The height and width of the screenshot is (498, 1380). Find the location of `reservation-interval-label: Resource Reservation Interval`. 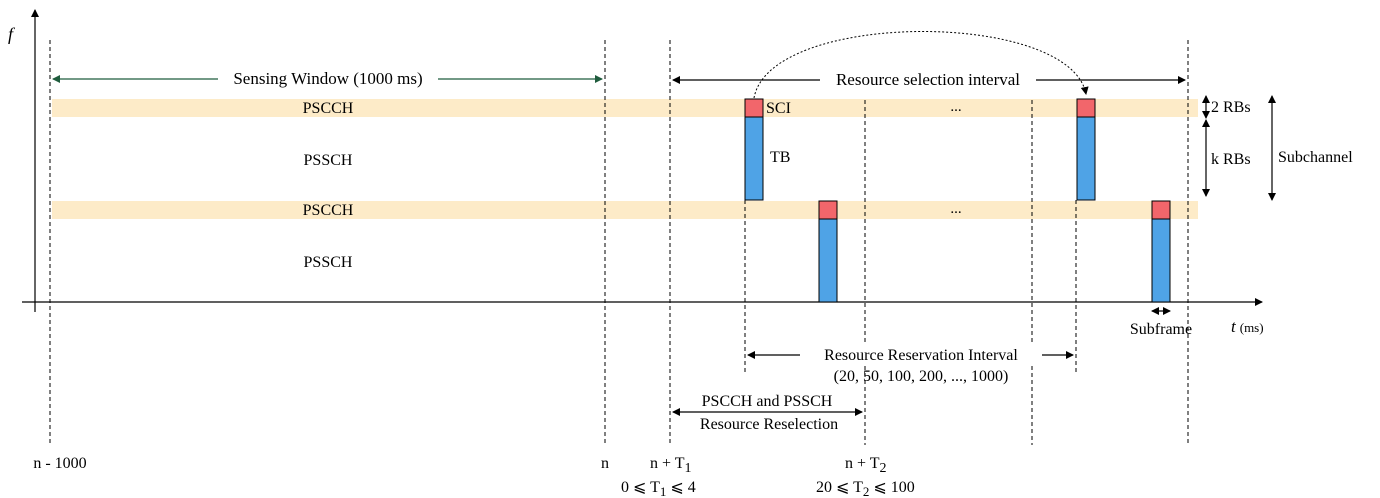

reservation-interval-label: Resource Reservation Interval is located at coordinates (921, 355).